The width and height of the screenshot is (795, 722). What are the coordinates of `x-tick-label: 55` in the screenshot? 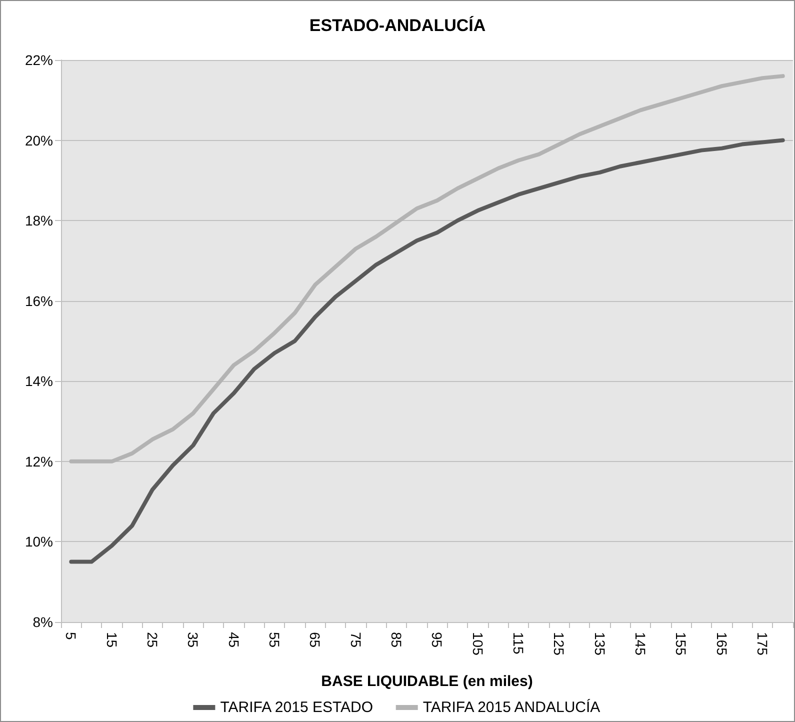 It's located at (274, 640).